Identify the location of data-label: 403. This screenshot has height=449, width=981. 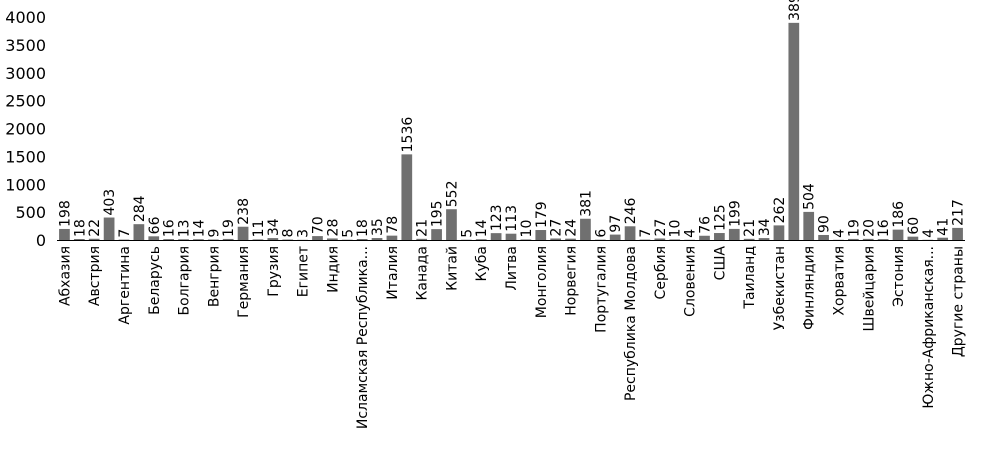
(110, 202).